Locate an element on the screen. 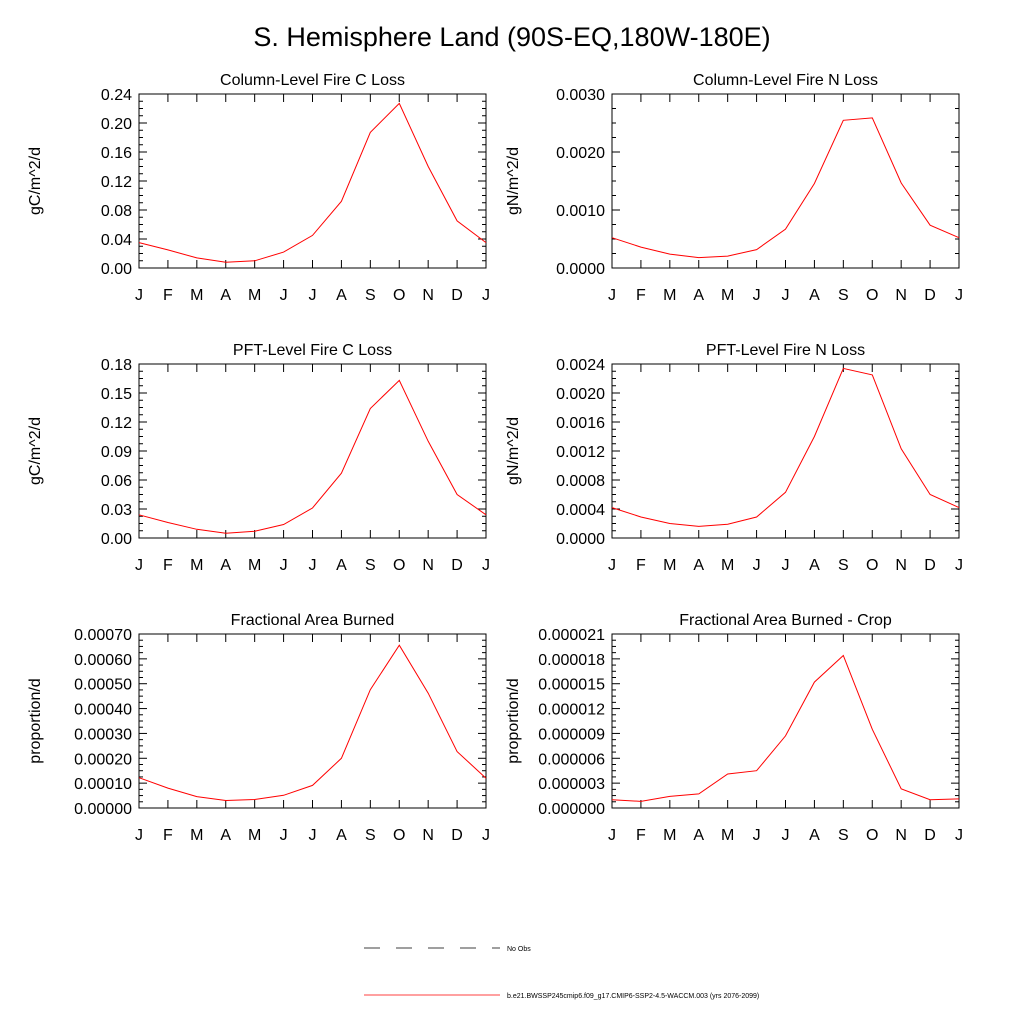 This screenshot has width=1024, height=1024. y-tick-label: 0.00060 is located at coordinates (103, 660).